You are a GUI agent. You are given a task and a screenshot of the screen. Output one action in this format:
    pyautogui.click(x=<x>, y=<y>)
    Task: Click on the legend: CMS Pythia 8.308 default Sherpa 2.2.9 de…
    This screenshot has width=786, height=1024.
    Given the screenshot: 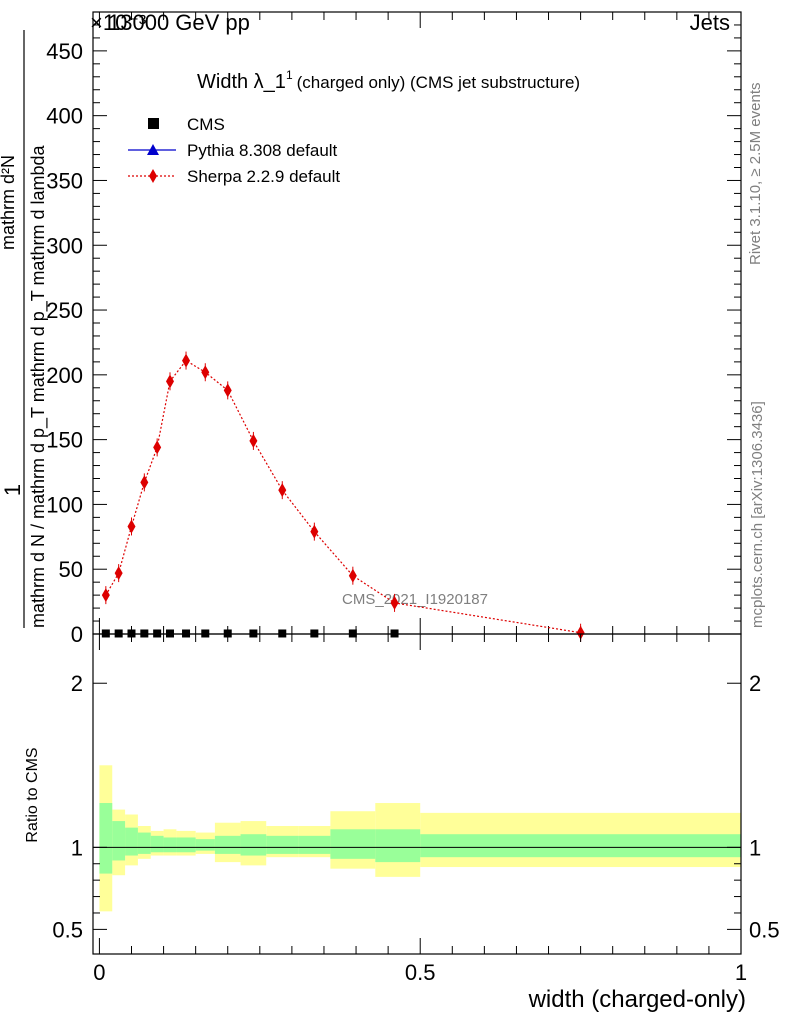 What is the action you would take?
    pyautogui.click(x=234, y=150)
    